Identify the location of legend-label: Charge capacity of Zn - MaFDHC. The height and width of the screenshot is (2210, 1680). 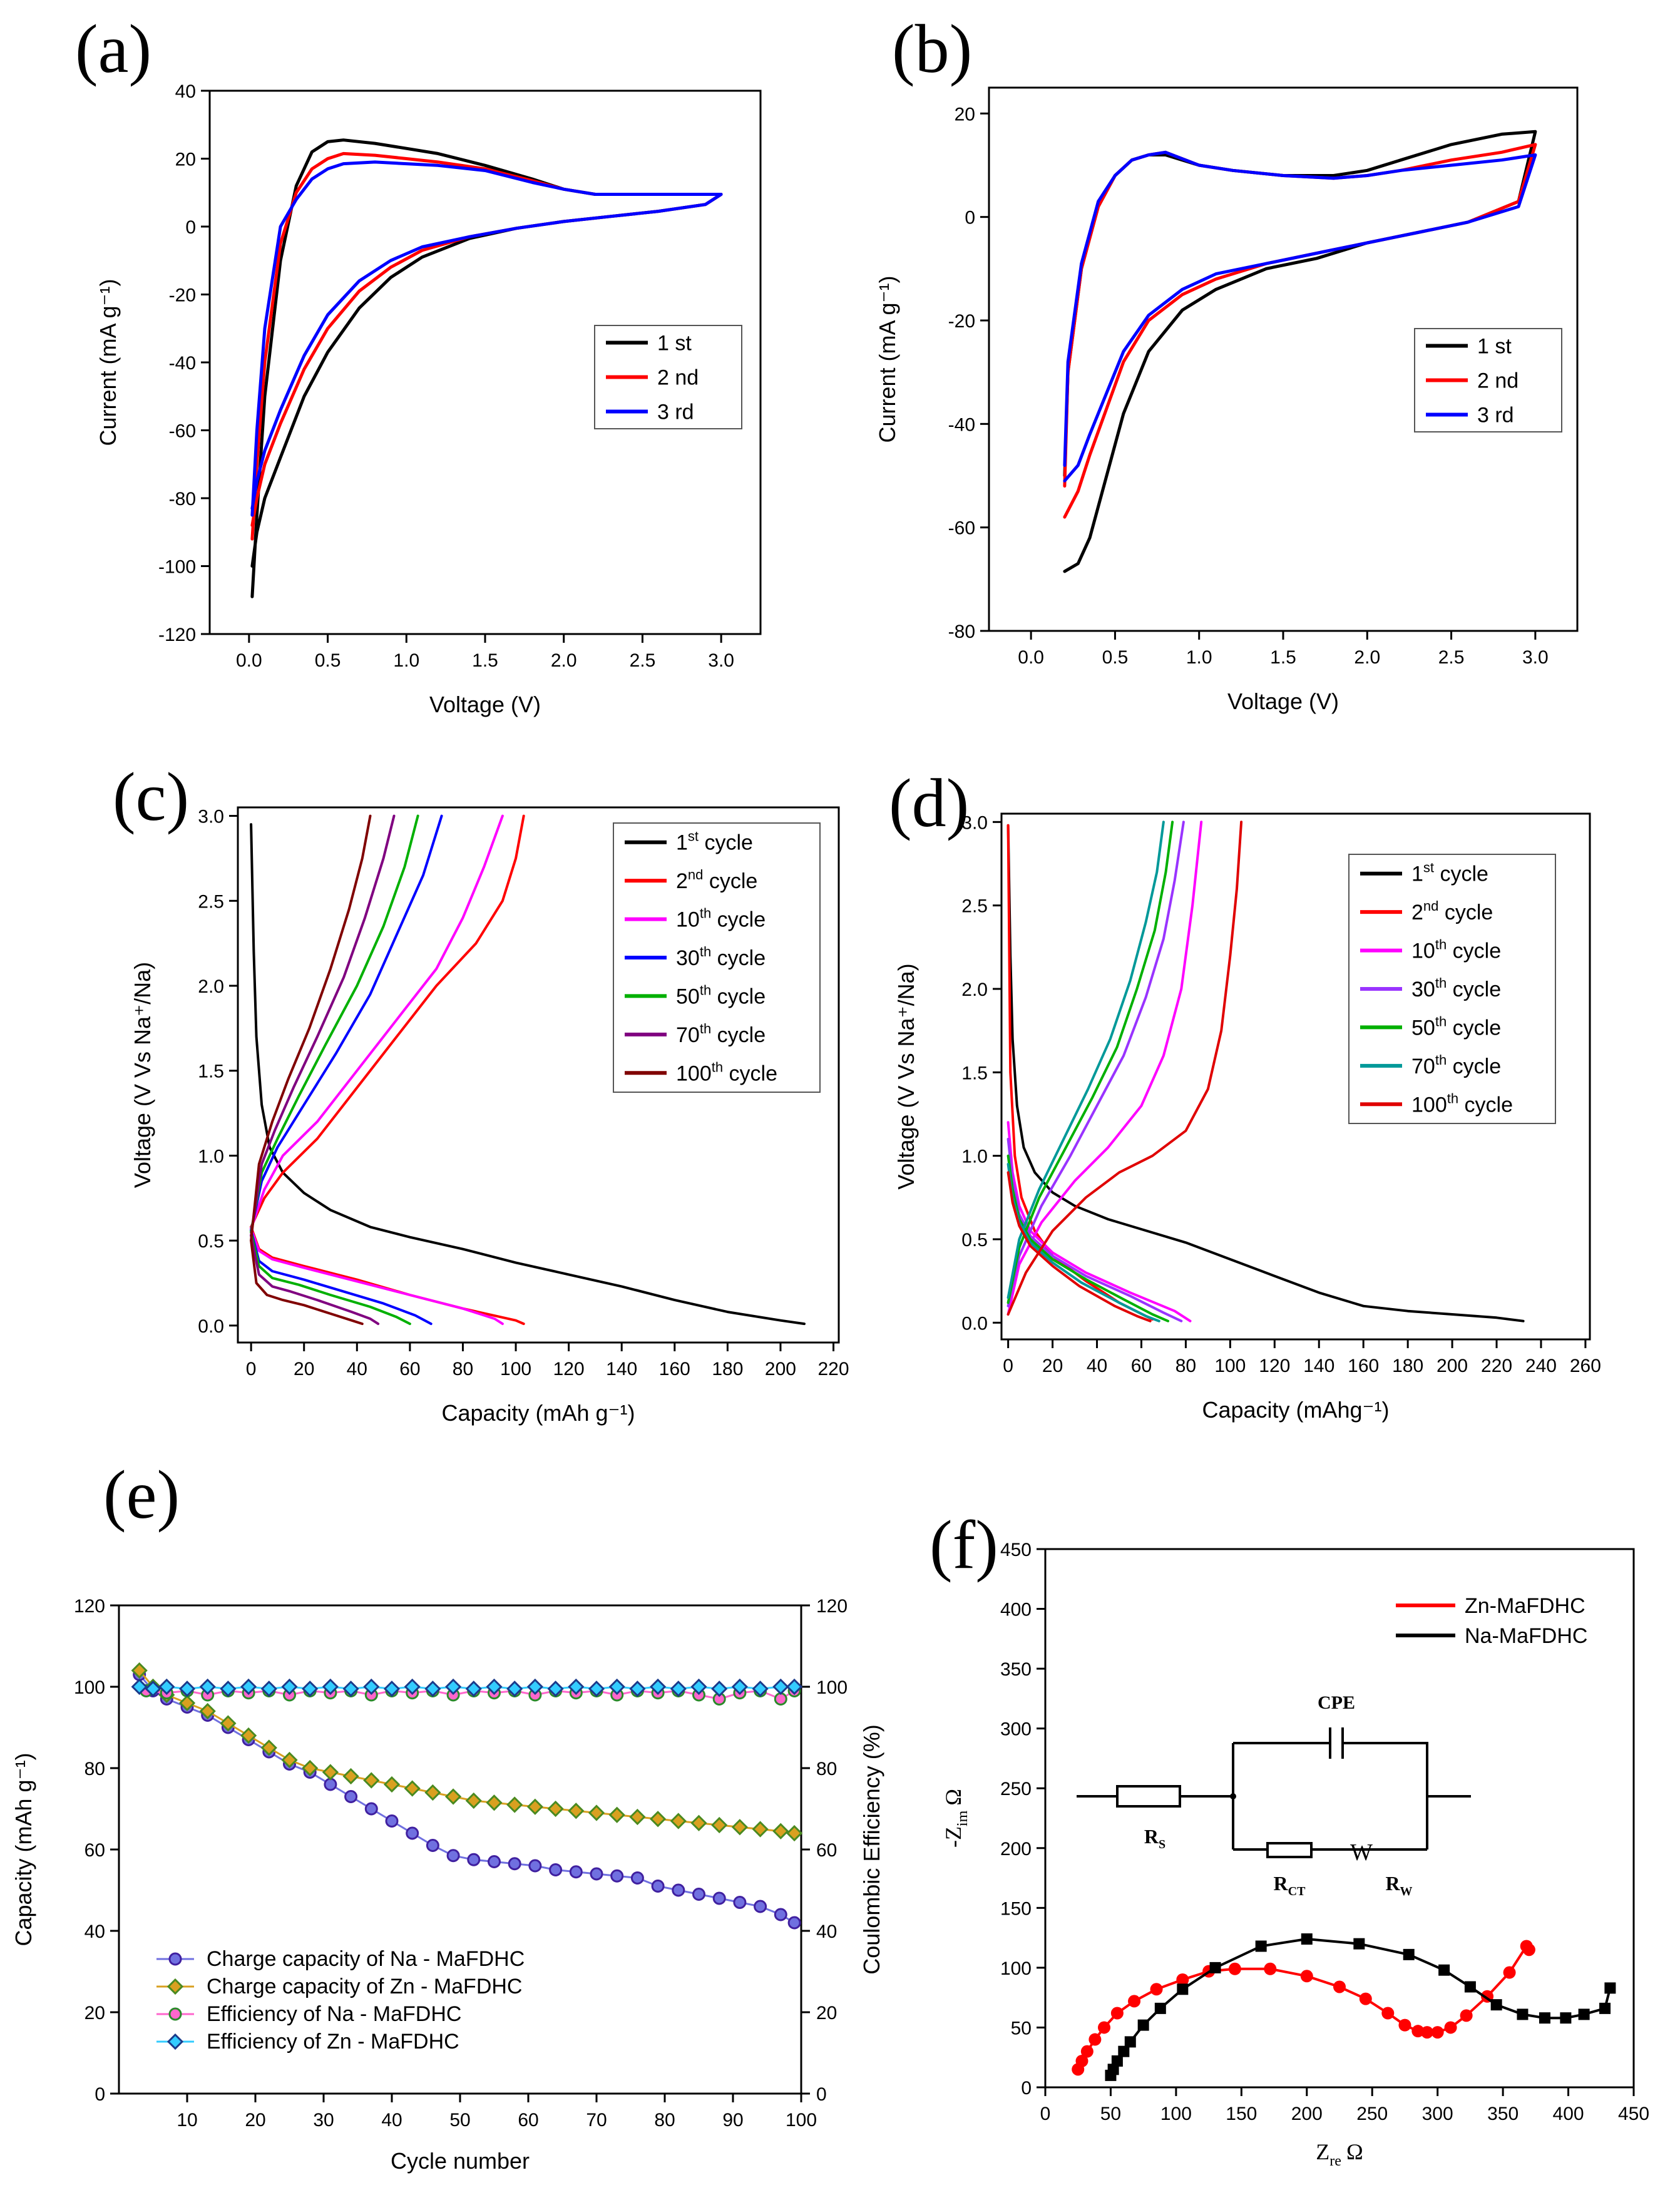
(365, 1986).